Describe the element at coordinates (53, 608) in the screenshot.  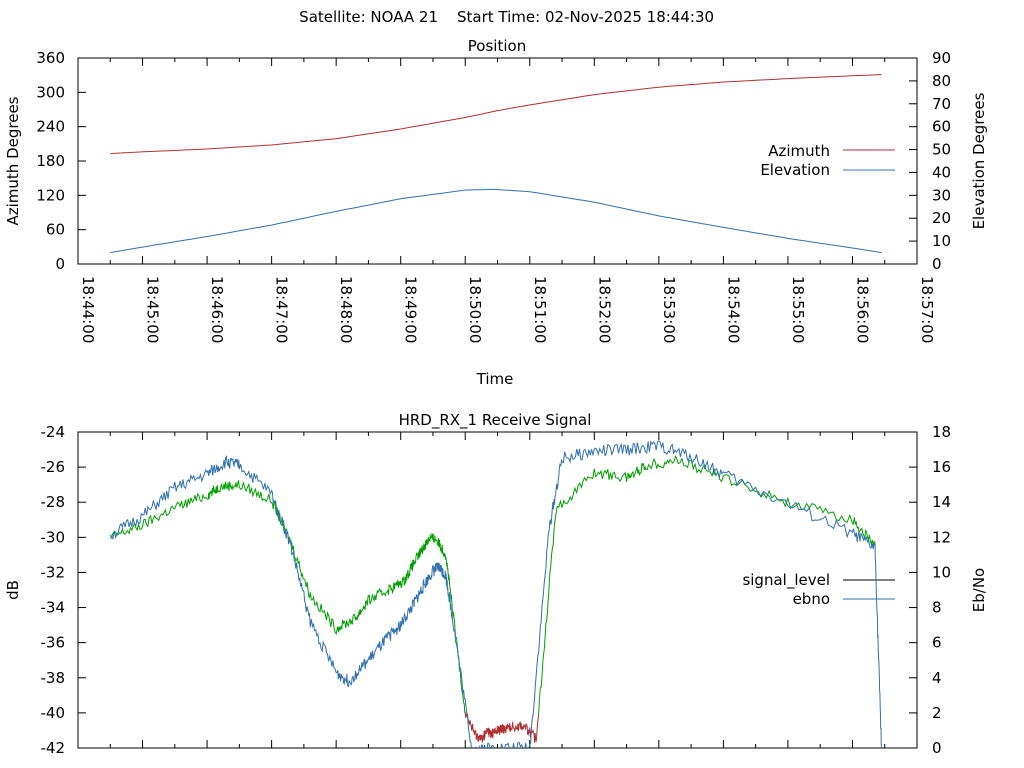
I see `y-tick-label: -34` at that location.